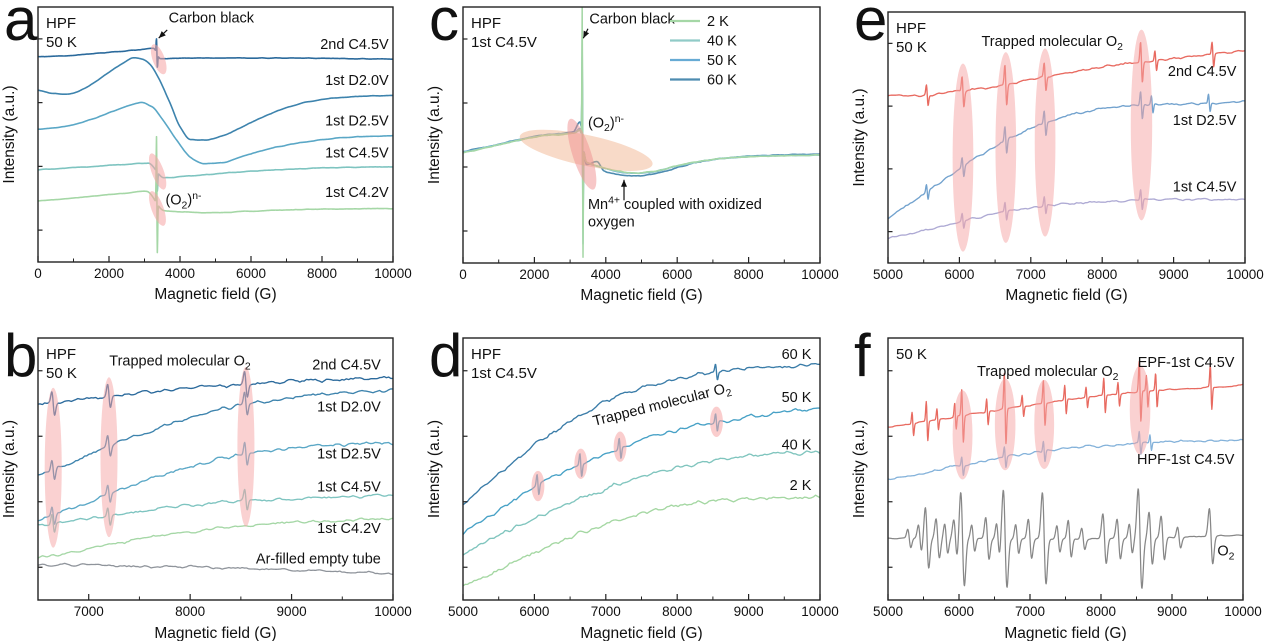  Describe the element at coordinates (632, 20) in the screenshot. I see `annotation-text: Carbon black` at that location.